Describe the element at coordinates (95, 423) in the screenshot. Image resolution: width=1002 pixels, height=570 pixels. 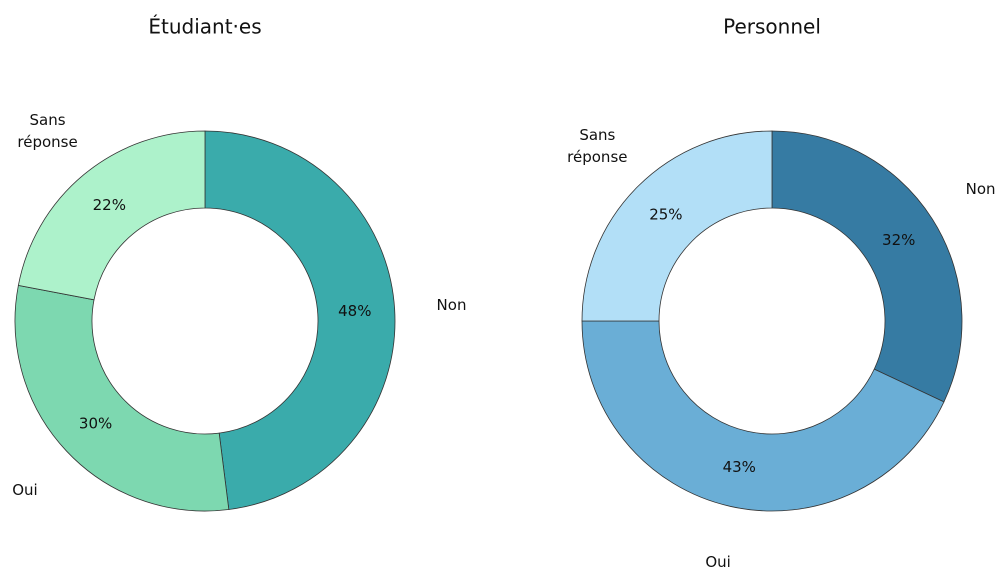
I see `value-label: 30%` at that location.